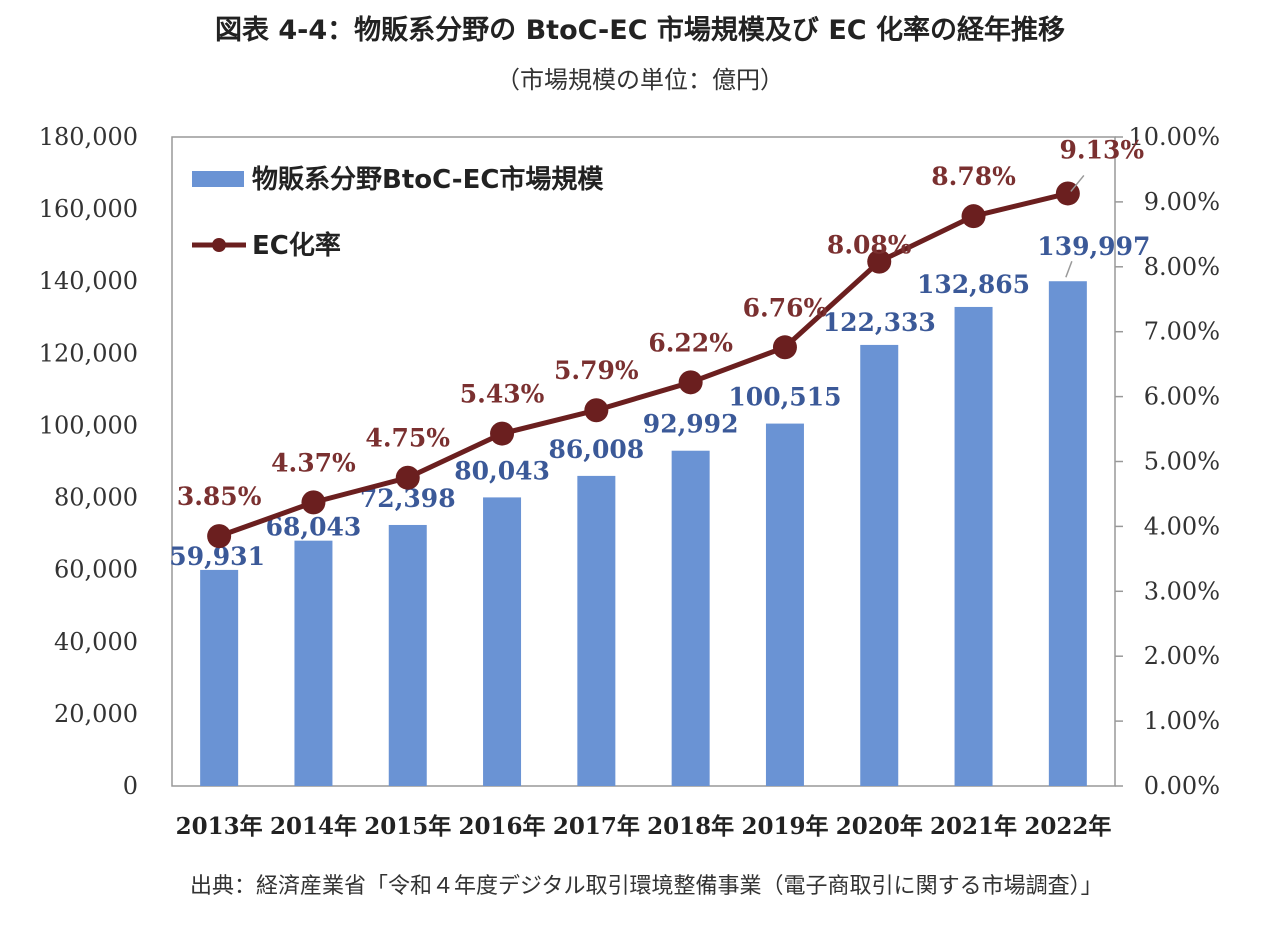 This screenshot has height=925, width=1280. Describe the element at coordinates (690, 342) in the screenshot. I see `rate-data-label: 6.22%` at that location.